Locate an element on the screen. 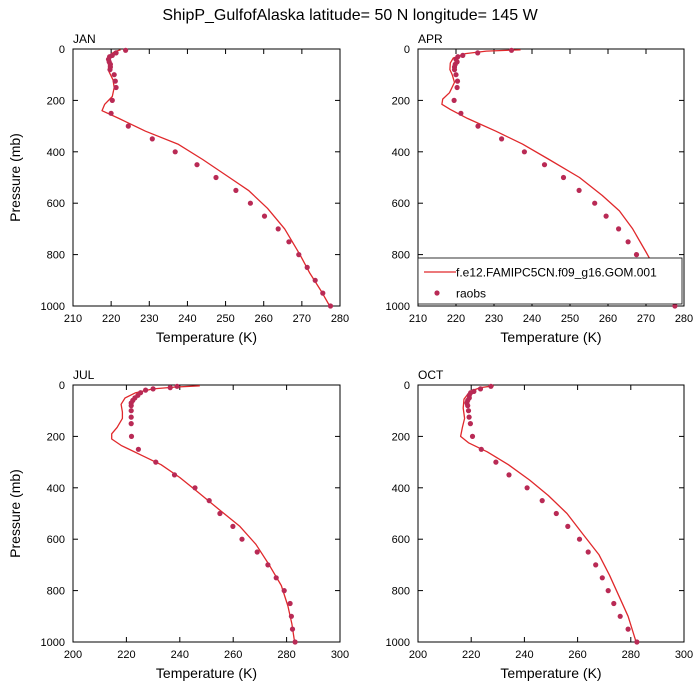 This screenshot has width=700, height=700. x-tick-label: 250 is located at coordinates (225, 319).